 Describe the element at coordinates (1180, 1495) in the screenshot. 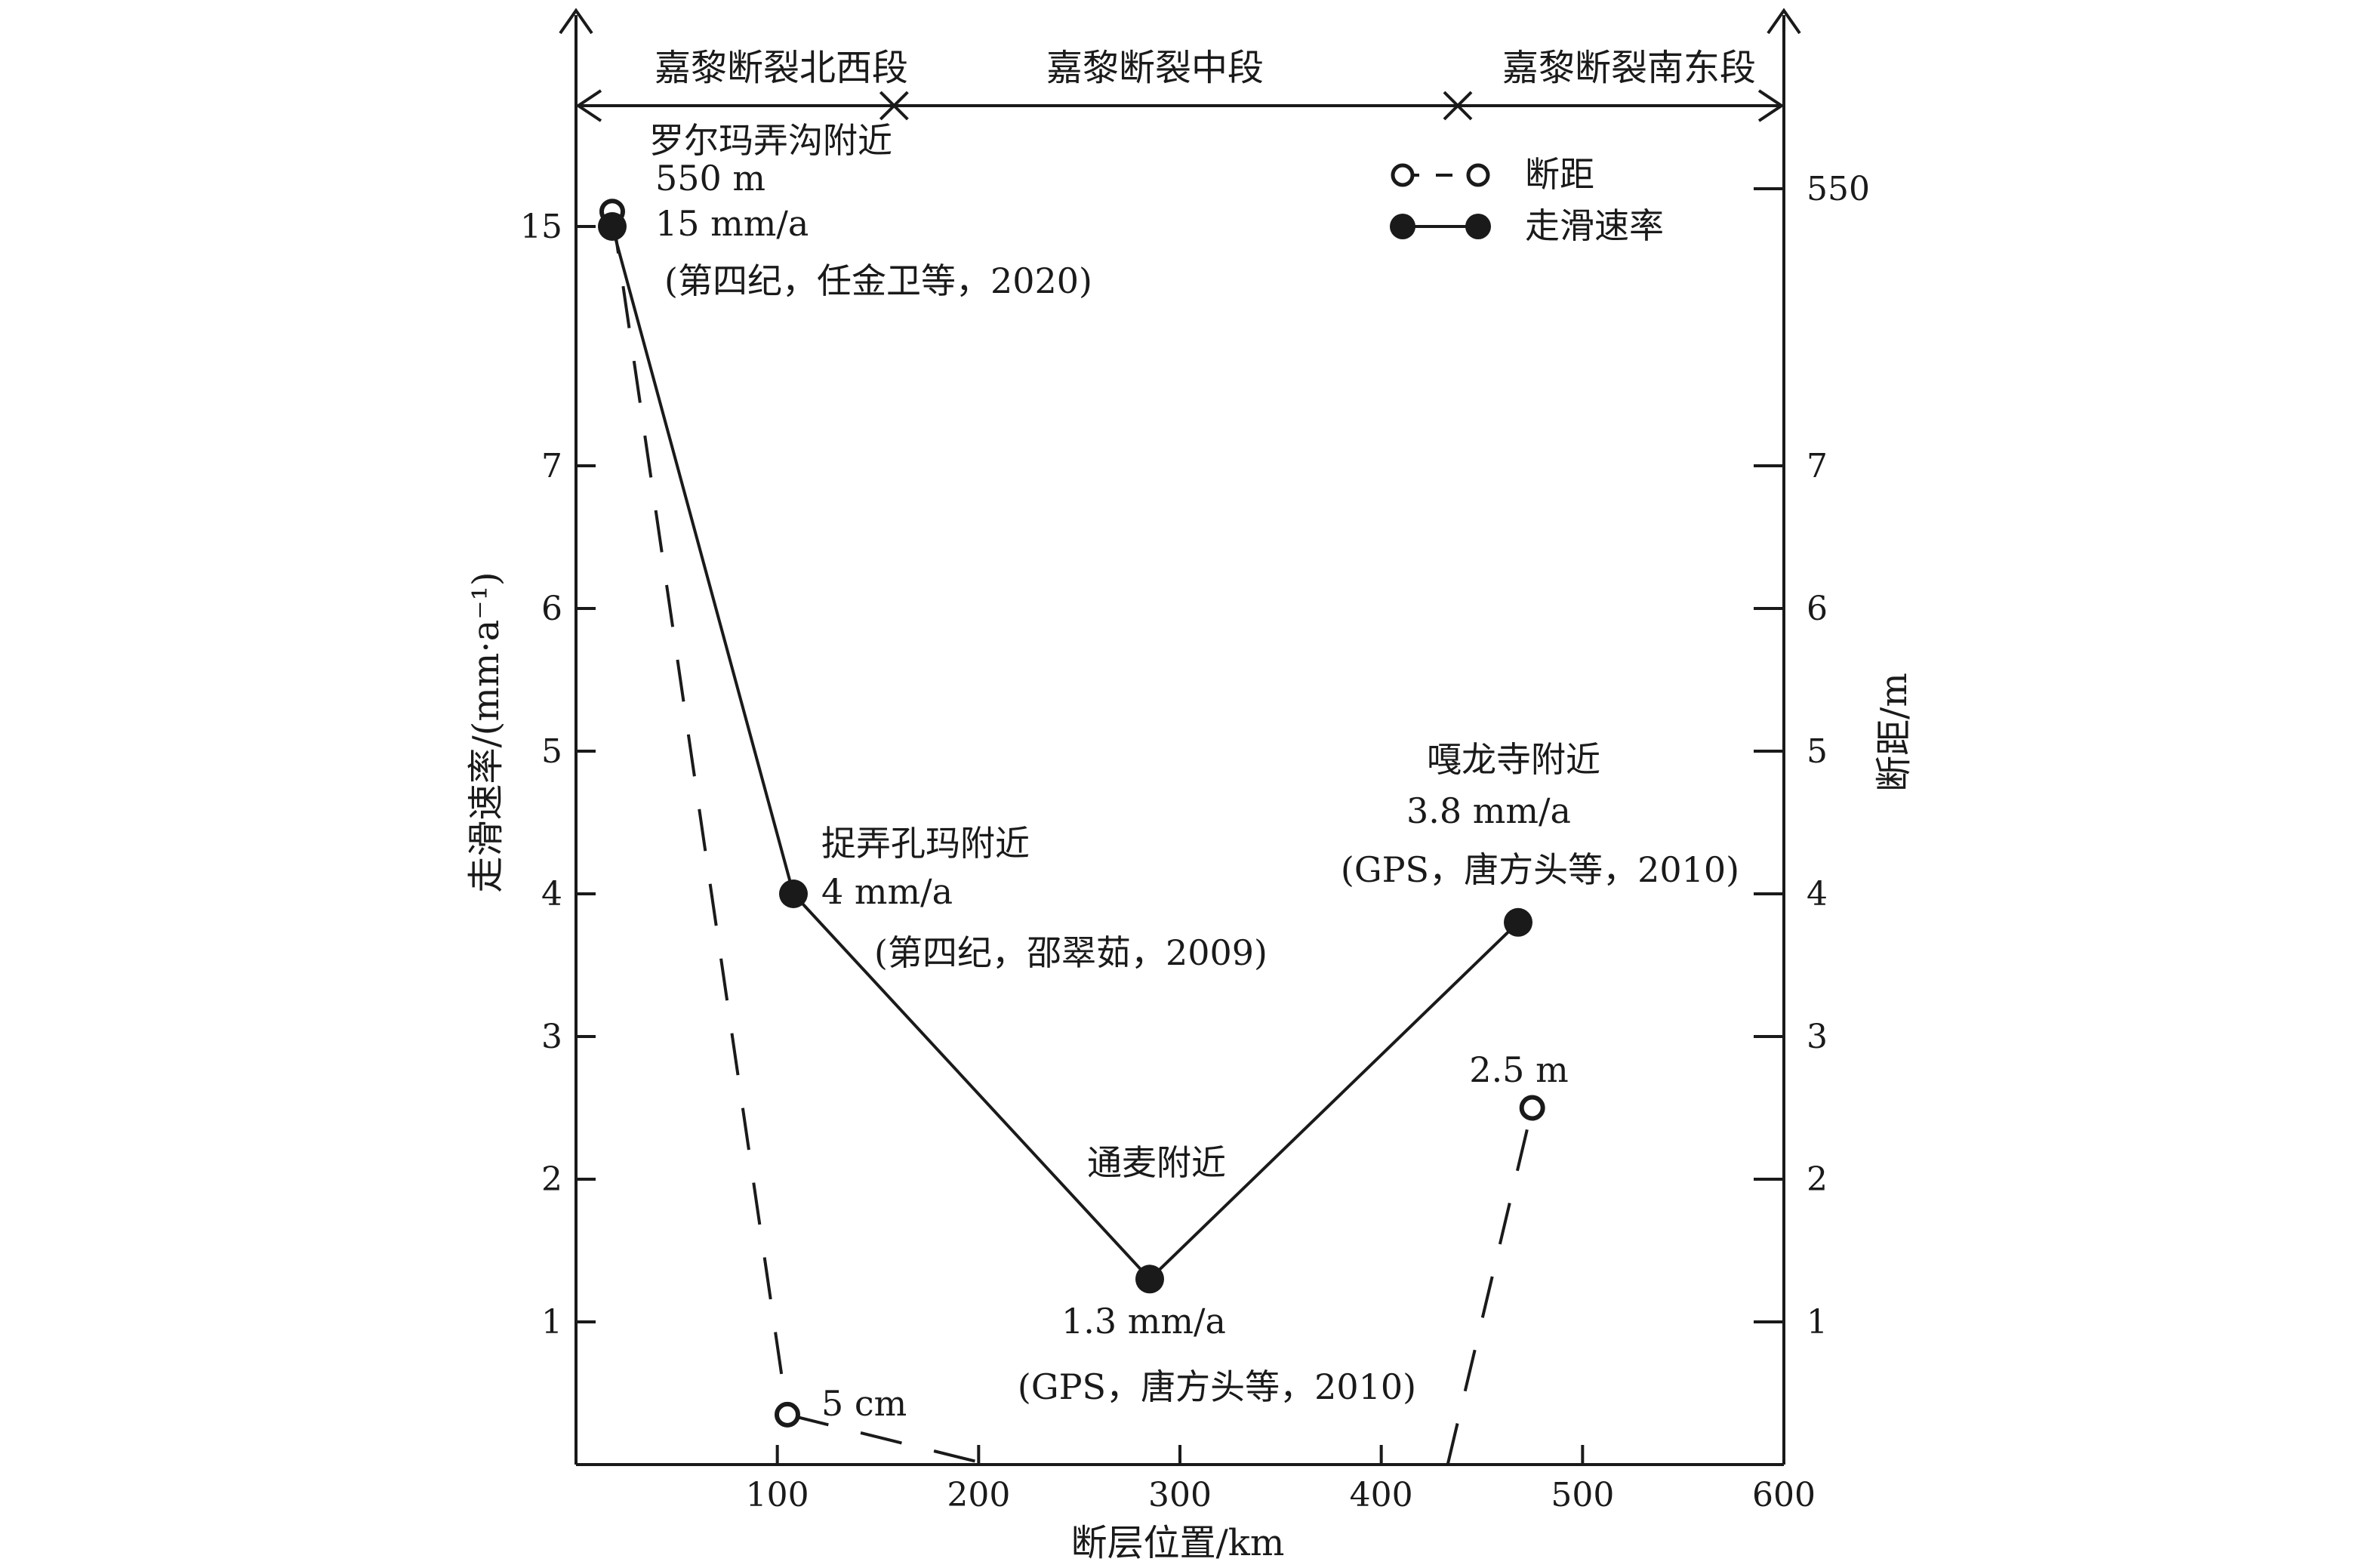

I see `x-tick-label: 300` at that location.